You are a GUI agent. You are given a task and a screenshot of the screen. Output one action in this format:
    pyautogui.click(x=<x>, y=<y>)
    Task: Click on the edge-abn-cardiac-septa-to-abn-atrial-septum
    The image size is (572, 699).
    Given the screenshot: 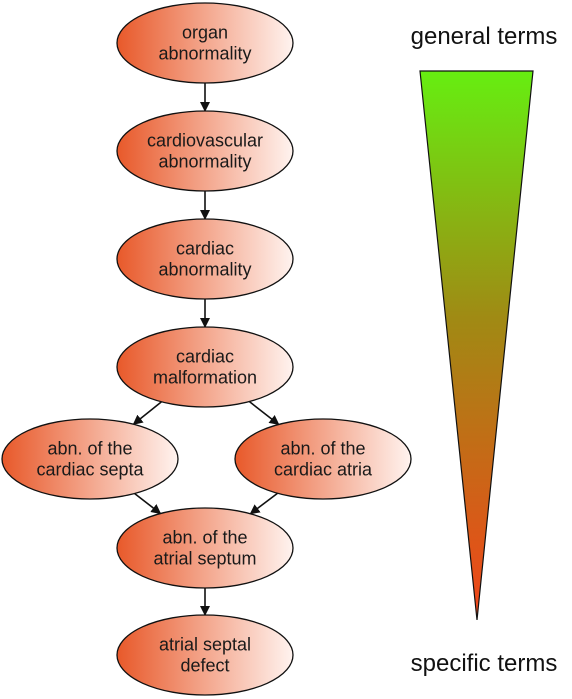 What is the action you would take?
    pyautogui.click(x=148, y=503)
    